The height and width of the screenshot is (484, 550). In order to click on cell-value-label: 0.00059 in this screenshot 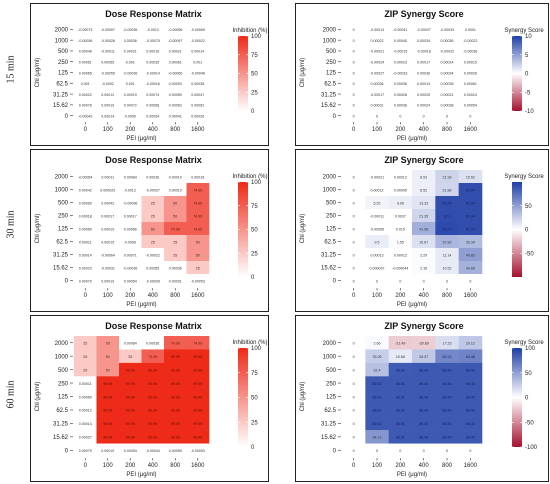, I will do `click(175, 95)`.